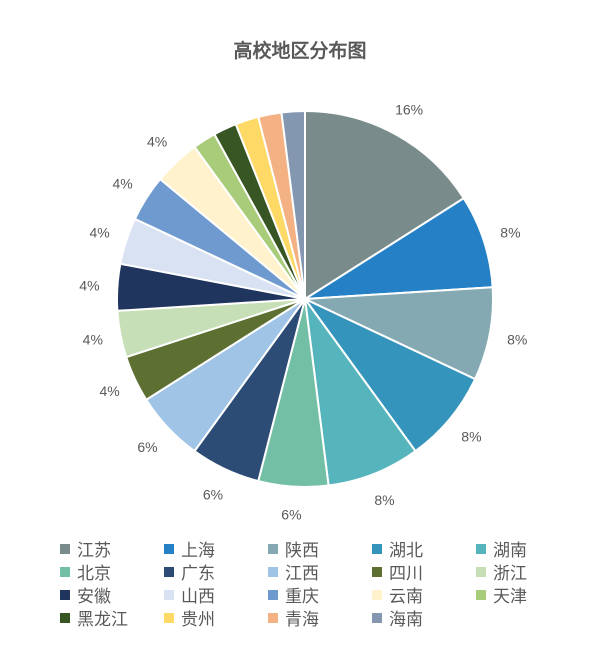 The image size is (592, 667). What do you see at coordinates (517, 340) in the screenshot?
I see `data-label-陕西: 8%` at bounding box center [517, 340].